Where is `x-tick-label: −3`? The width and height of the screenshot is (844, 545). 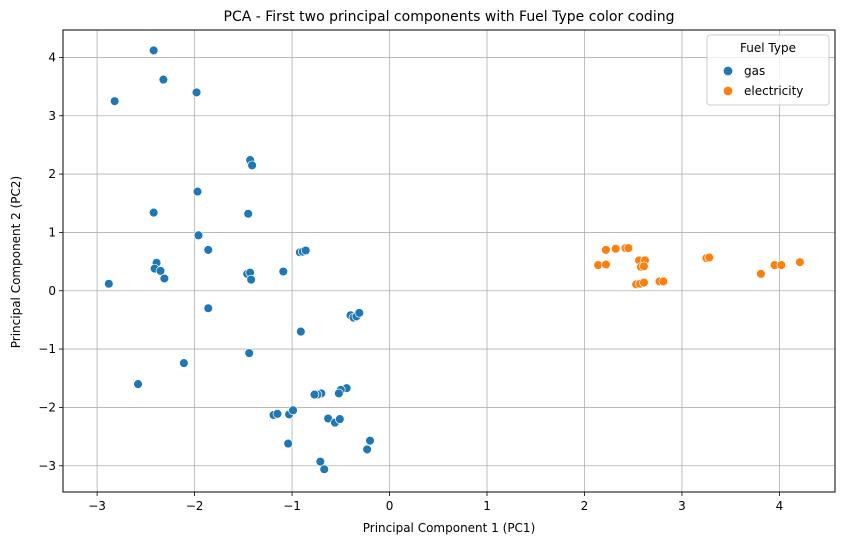
x-tick-label: −3 is located at coordinates (97, 506).